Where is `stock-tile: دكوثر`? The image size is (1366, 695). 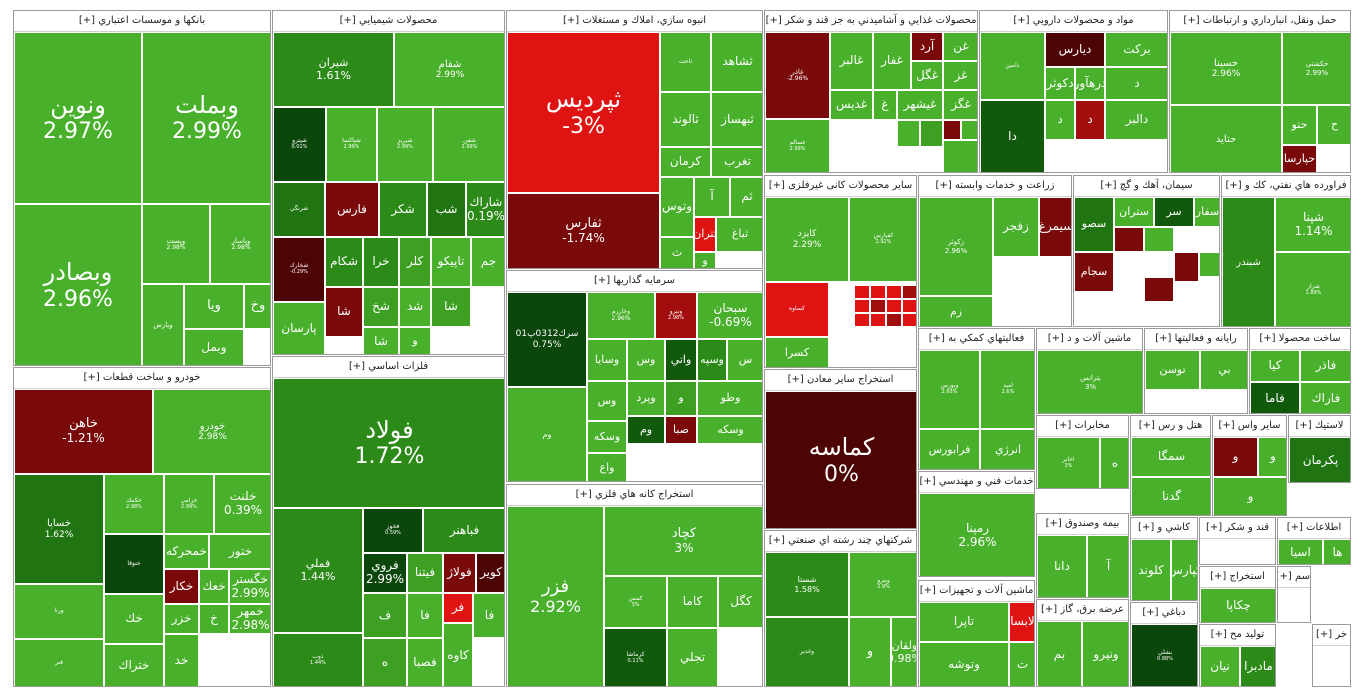
stock-tile: دكوثر is located at coordinates (1060, 83).